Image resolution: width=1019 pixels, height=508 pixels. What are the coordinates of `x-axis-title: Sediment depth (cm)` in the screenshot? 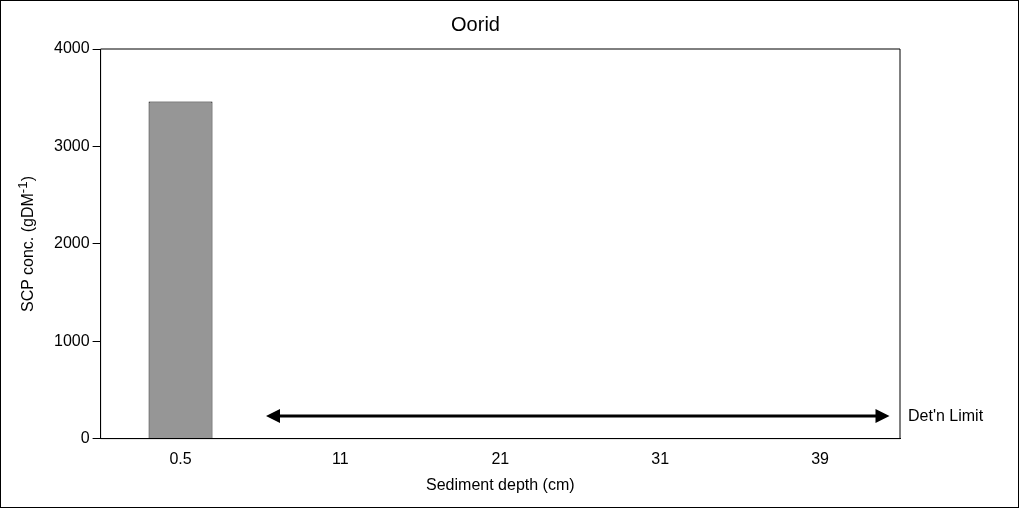 It's located at (500, 484).